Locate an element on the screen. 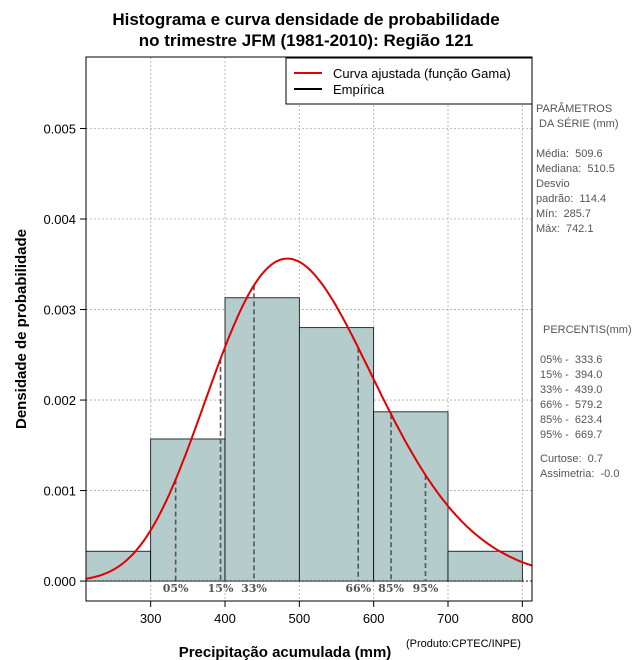  y-tick-label-2: 0.002 is located at coordinates (59, 400).